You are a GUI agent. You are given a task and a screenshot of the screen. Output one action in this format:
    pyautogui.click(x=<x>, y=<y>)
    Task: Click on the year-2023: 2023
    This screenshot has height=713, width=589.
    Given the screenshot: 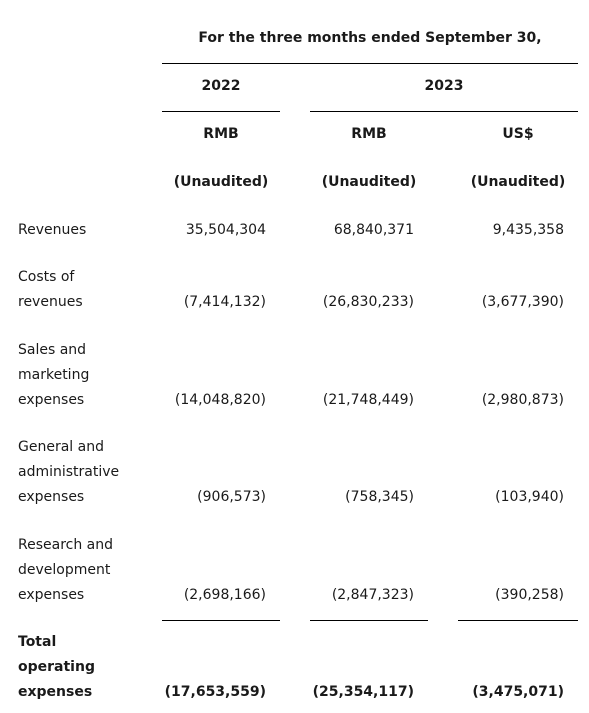 What is the action you would take?
    pyautogui.click(x=444, y=86)
    